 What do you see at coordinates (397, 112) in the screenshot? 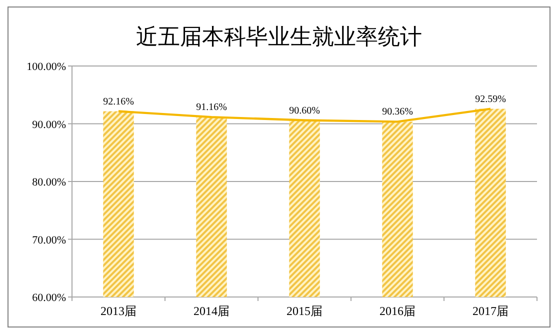
I see `data-label: 90.36%` at bounding box center [397, 112].